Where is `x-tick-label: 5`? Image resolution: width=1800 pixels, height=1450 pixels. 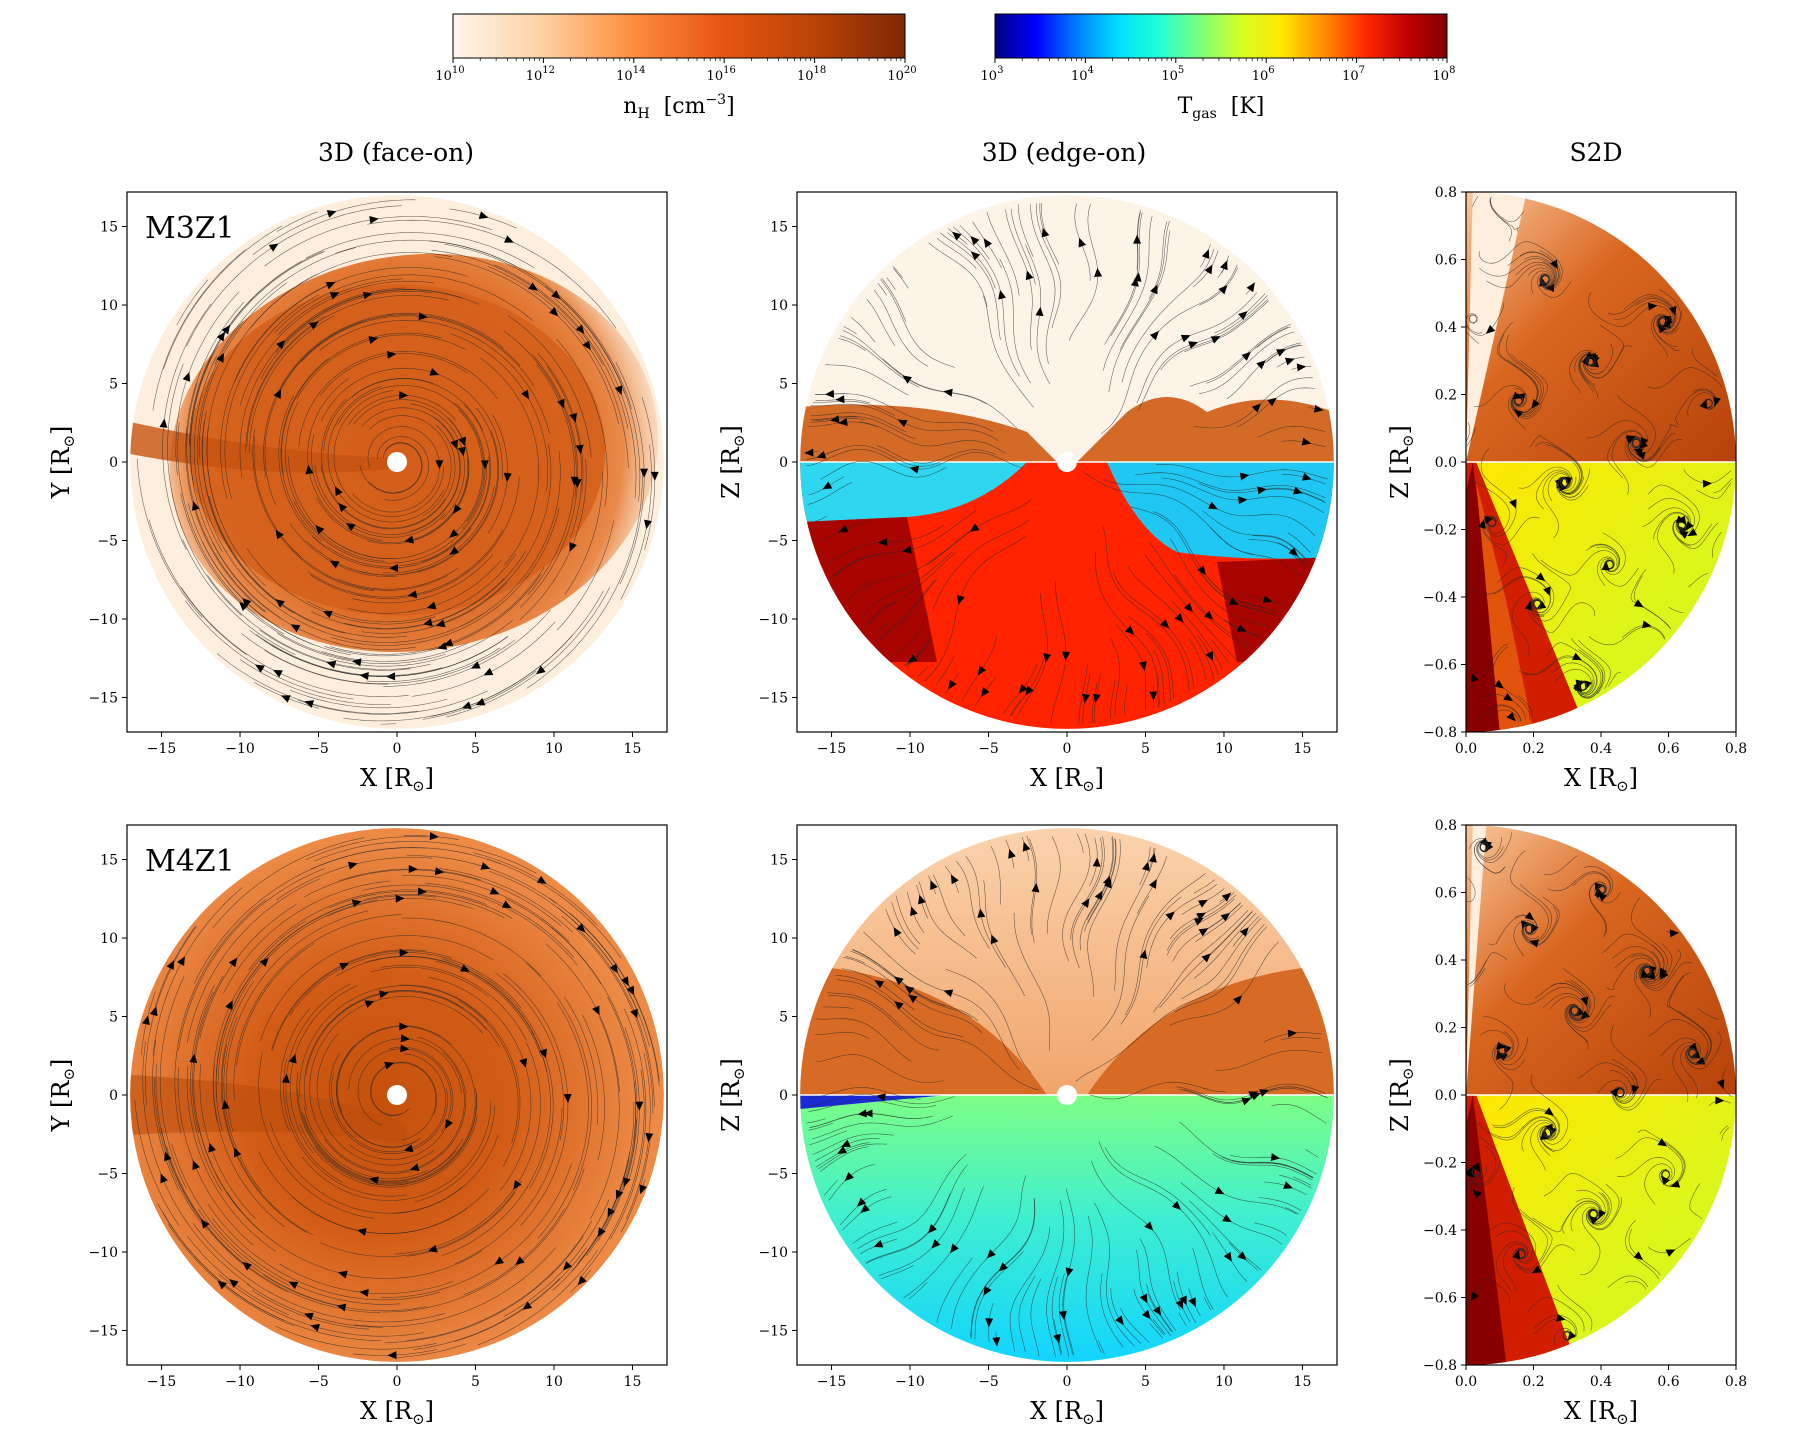 x-tick-label: 5 is located at coordinates (1145, 1382).